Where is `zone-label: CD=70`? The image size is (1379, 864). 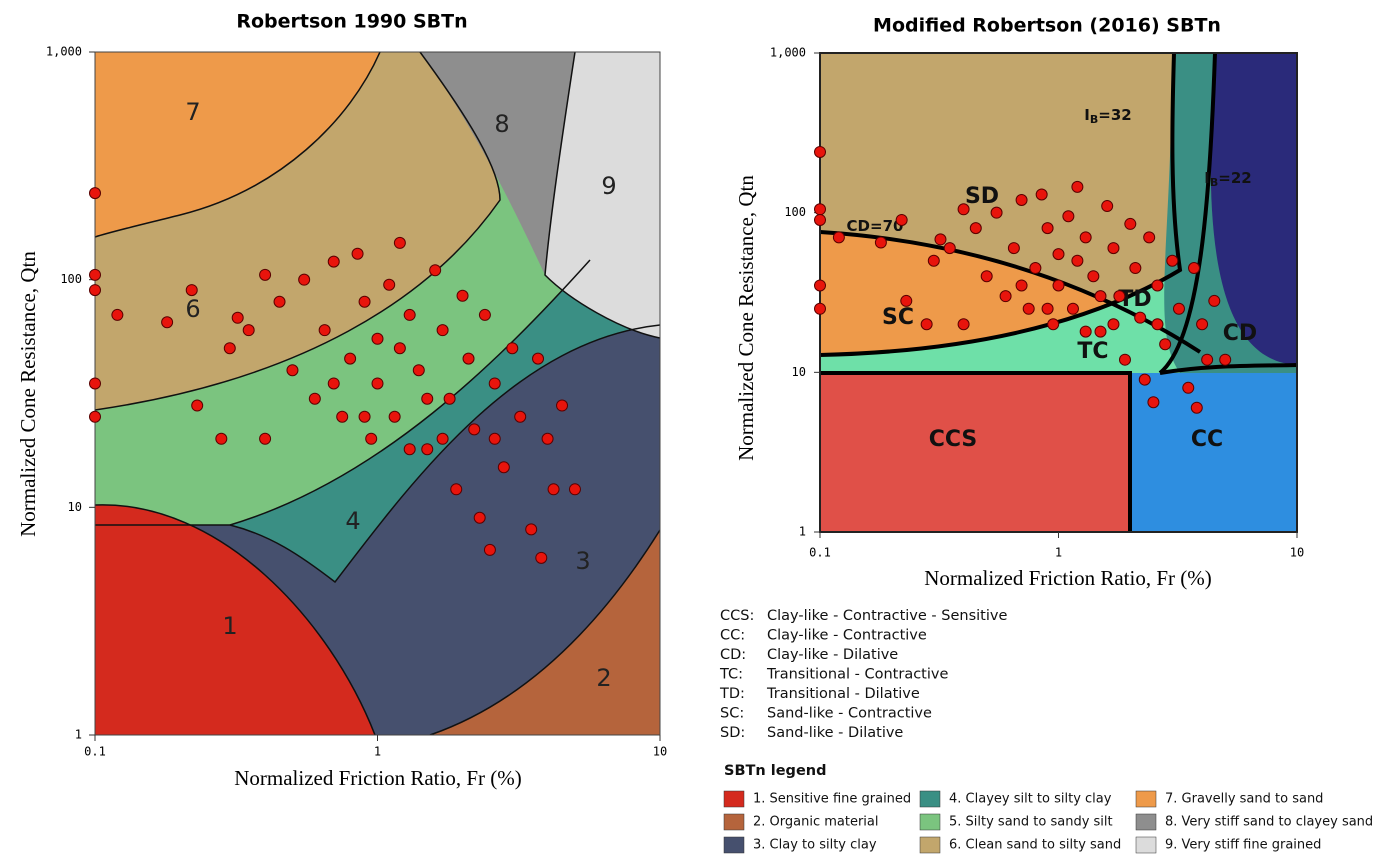 zone-label: CD=70 is located at coordinates (875, 226).